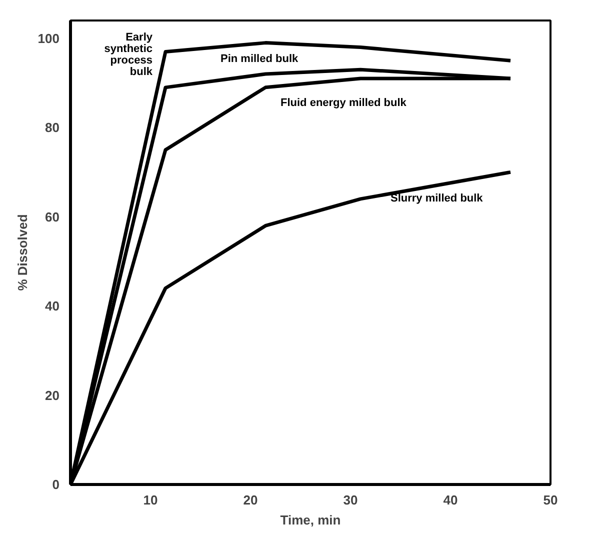  I want to click on x-tick-label: 20, so click(250, 500).